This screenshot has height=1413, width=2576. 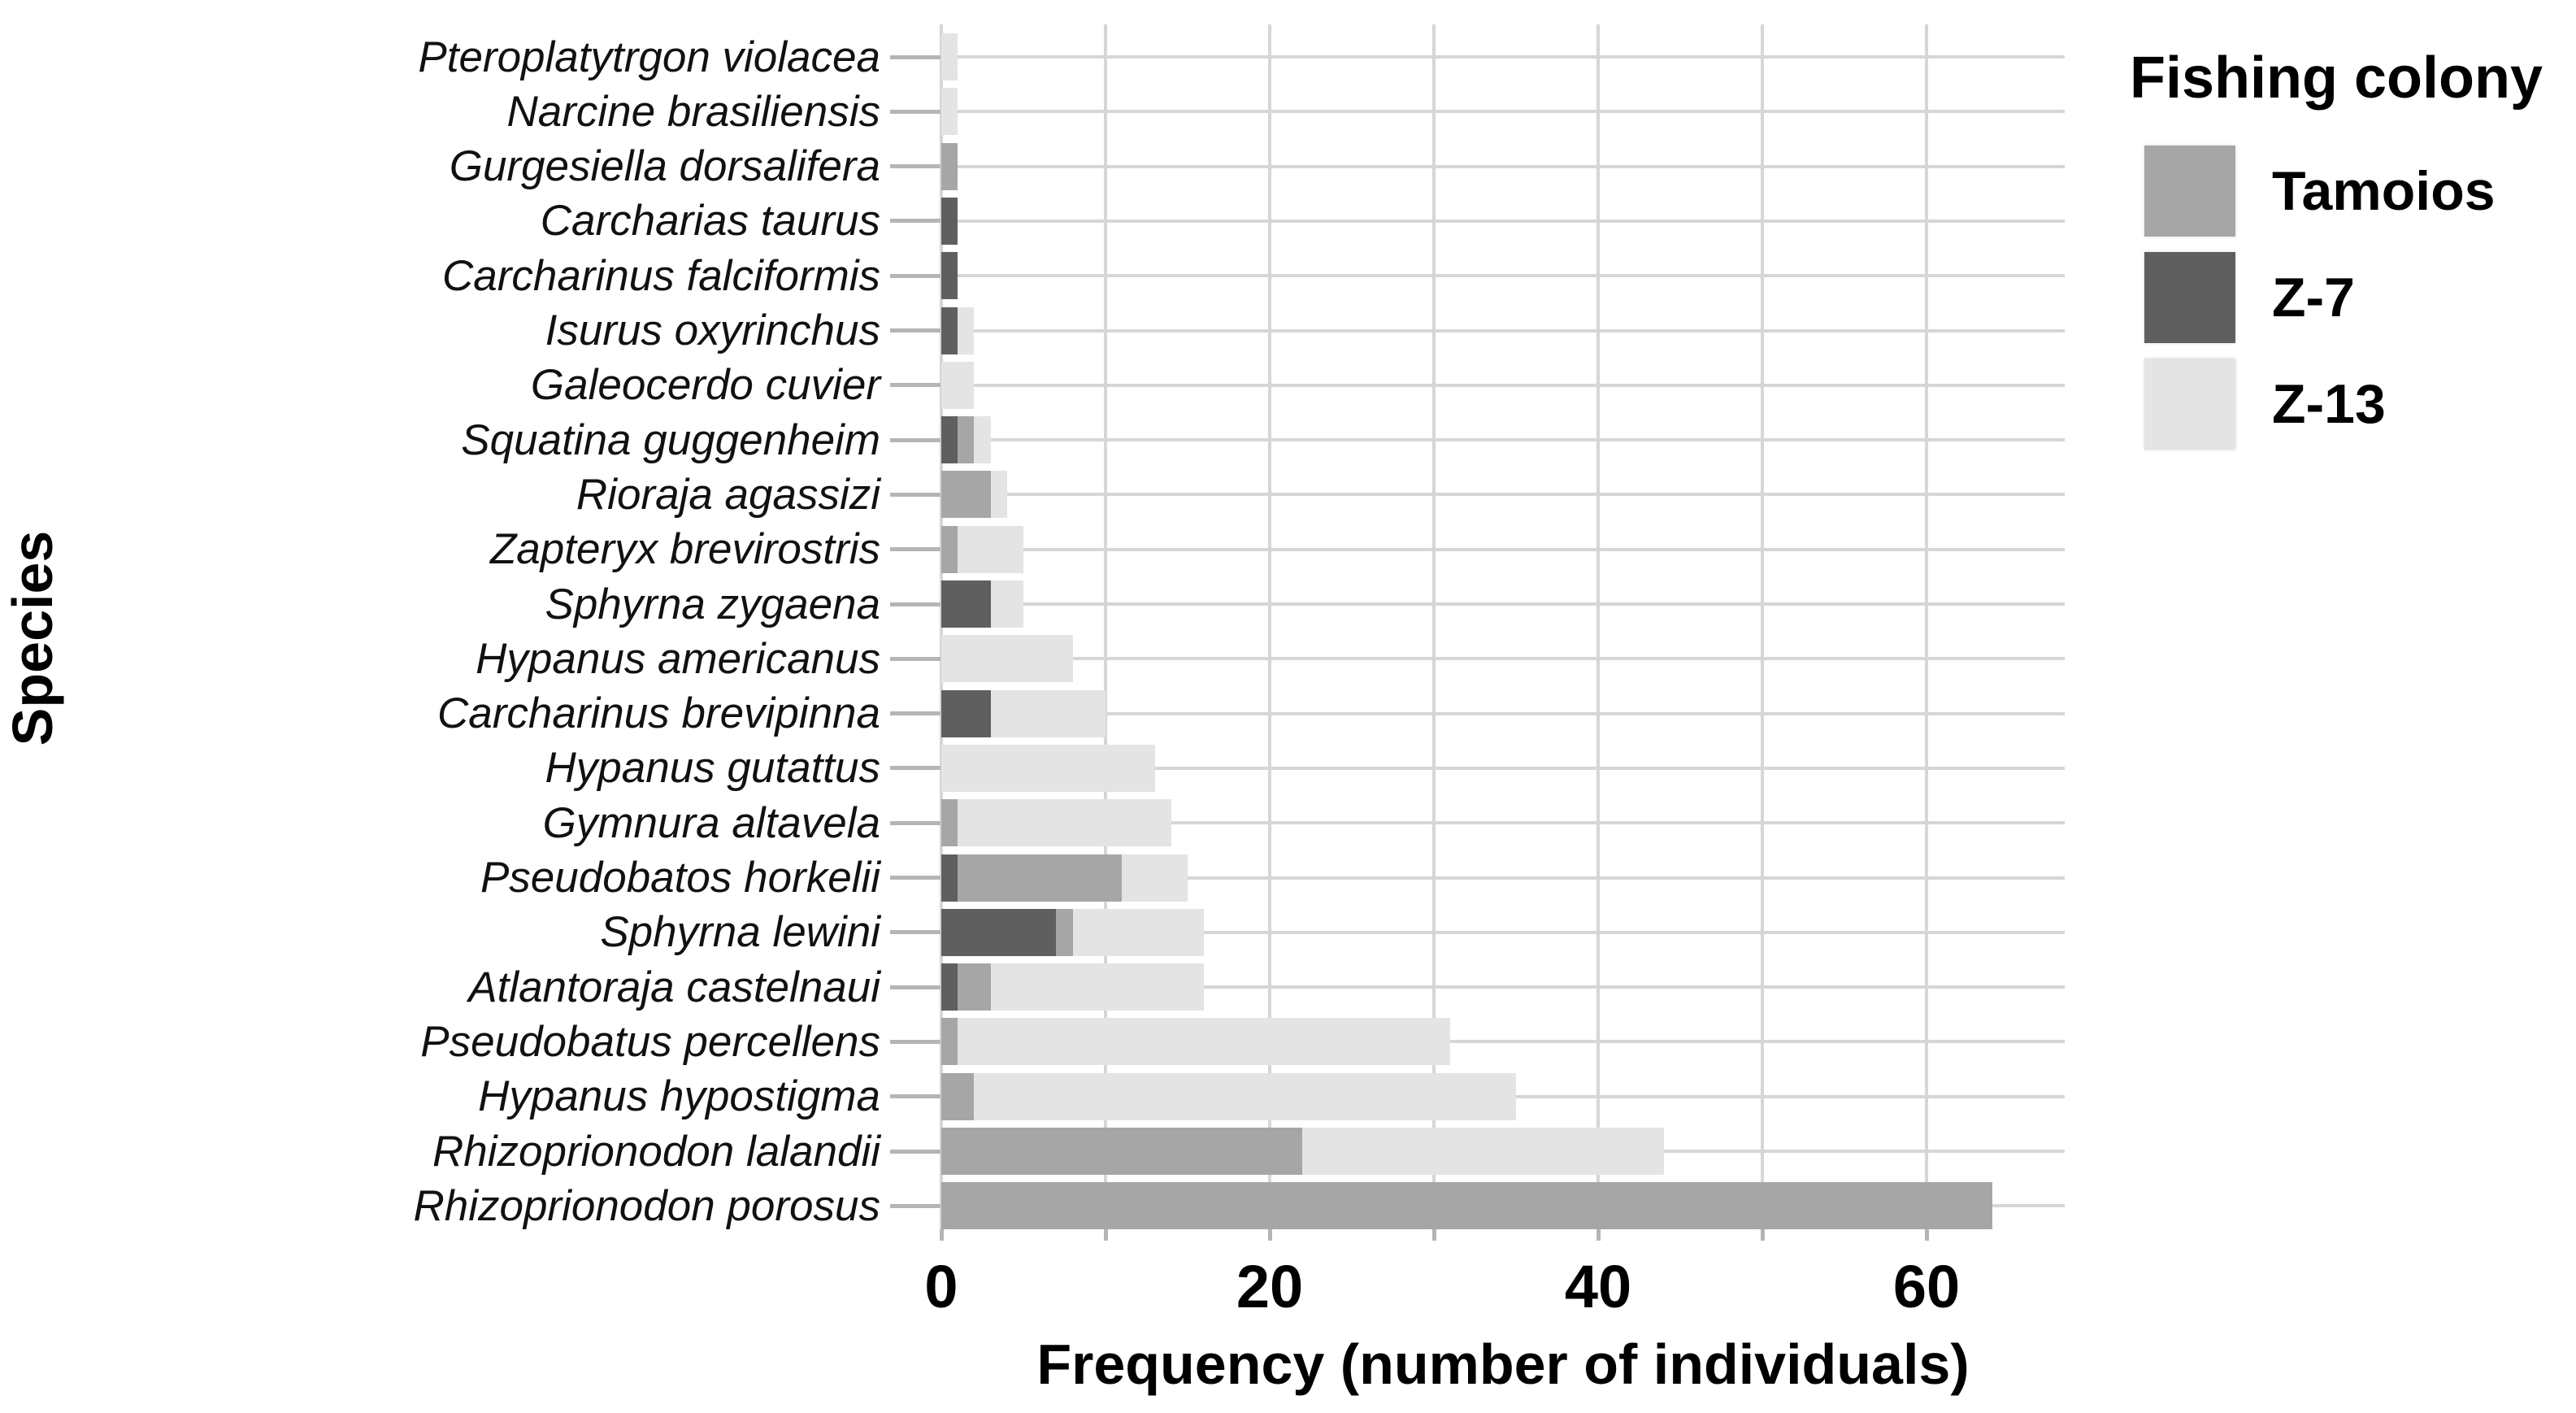 I want to click on species-label: Zapteryx brevirostris, so click(x=684, y=549).